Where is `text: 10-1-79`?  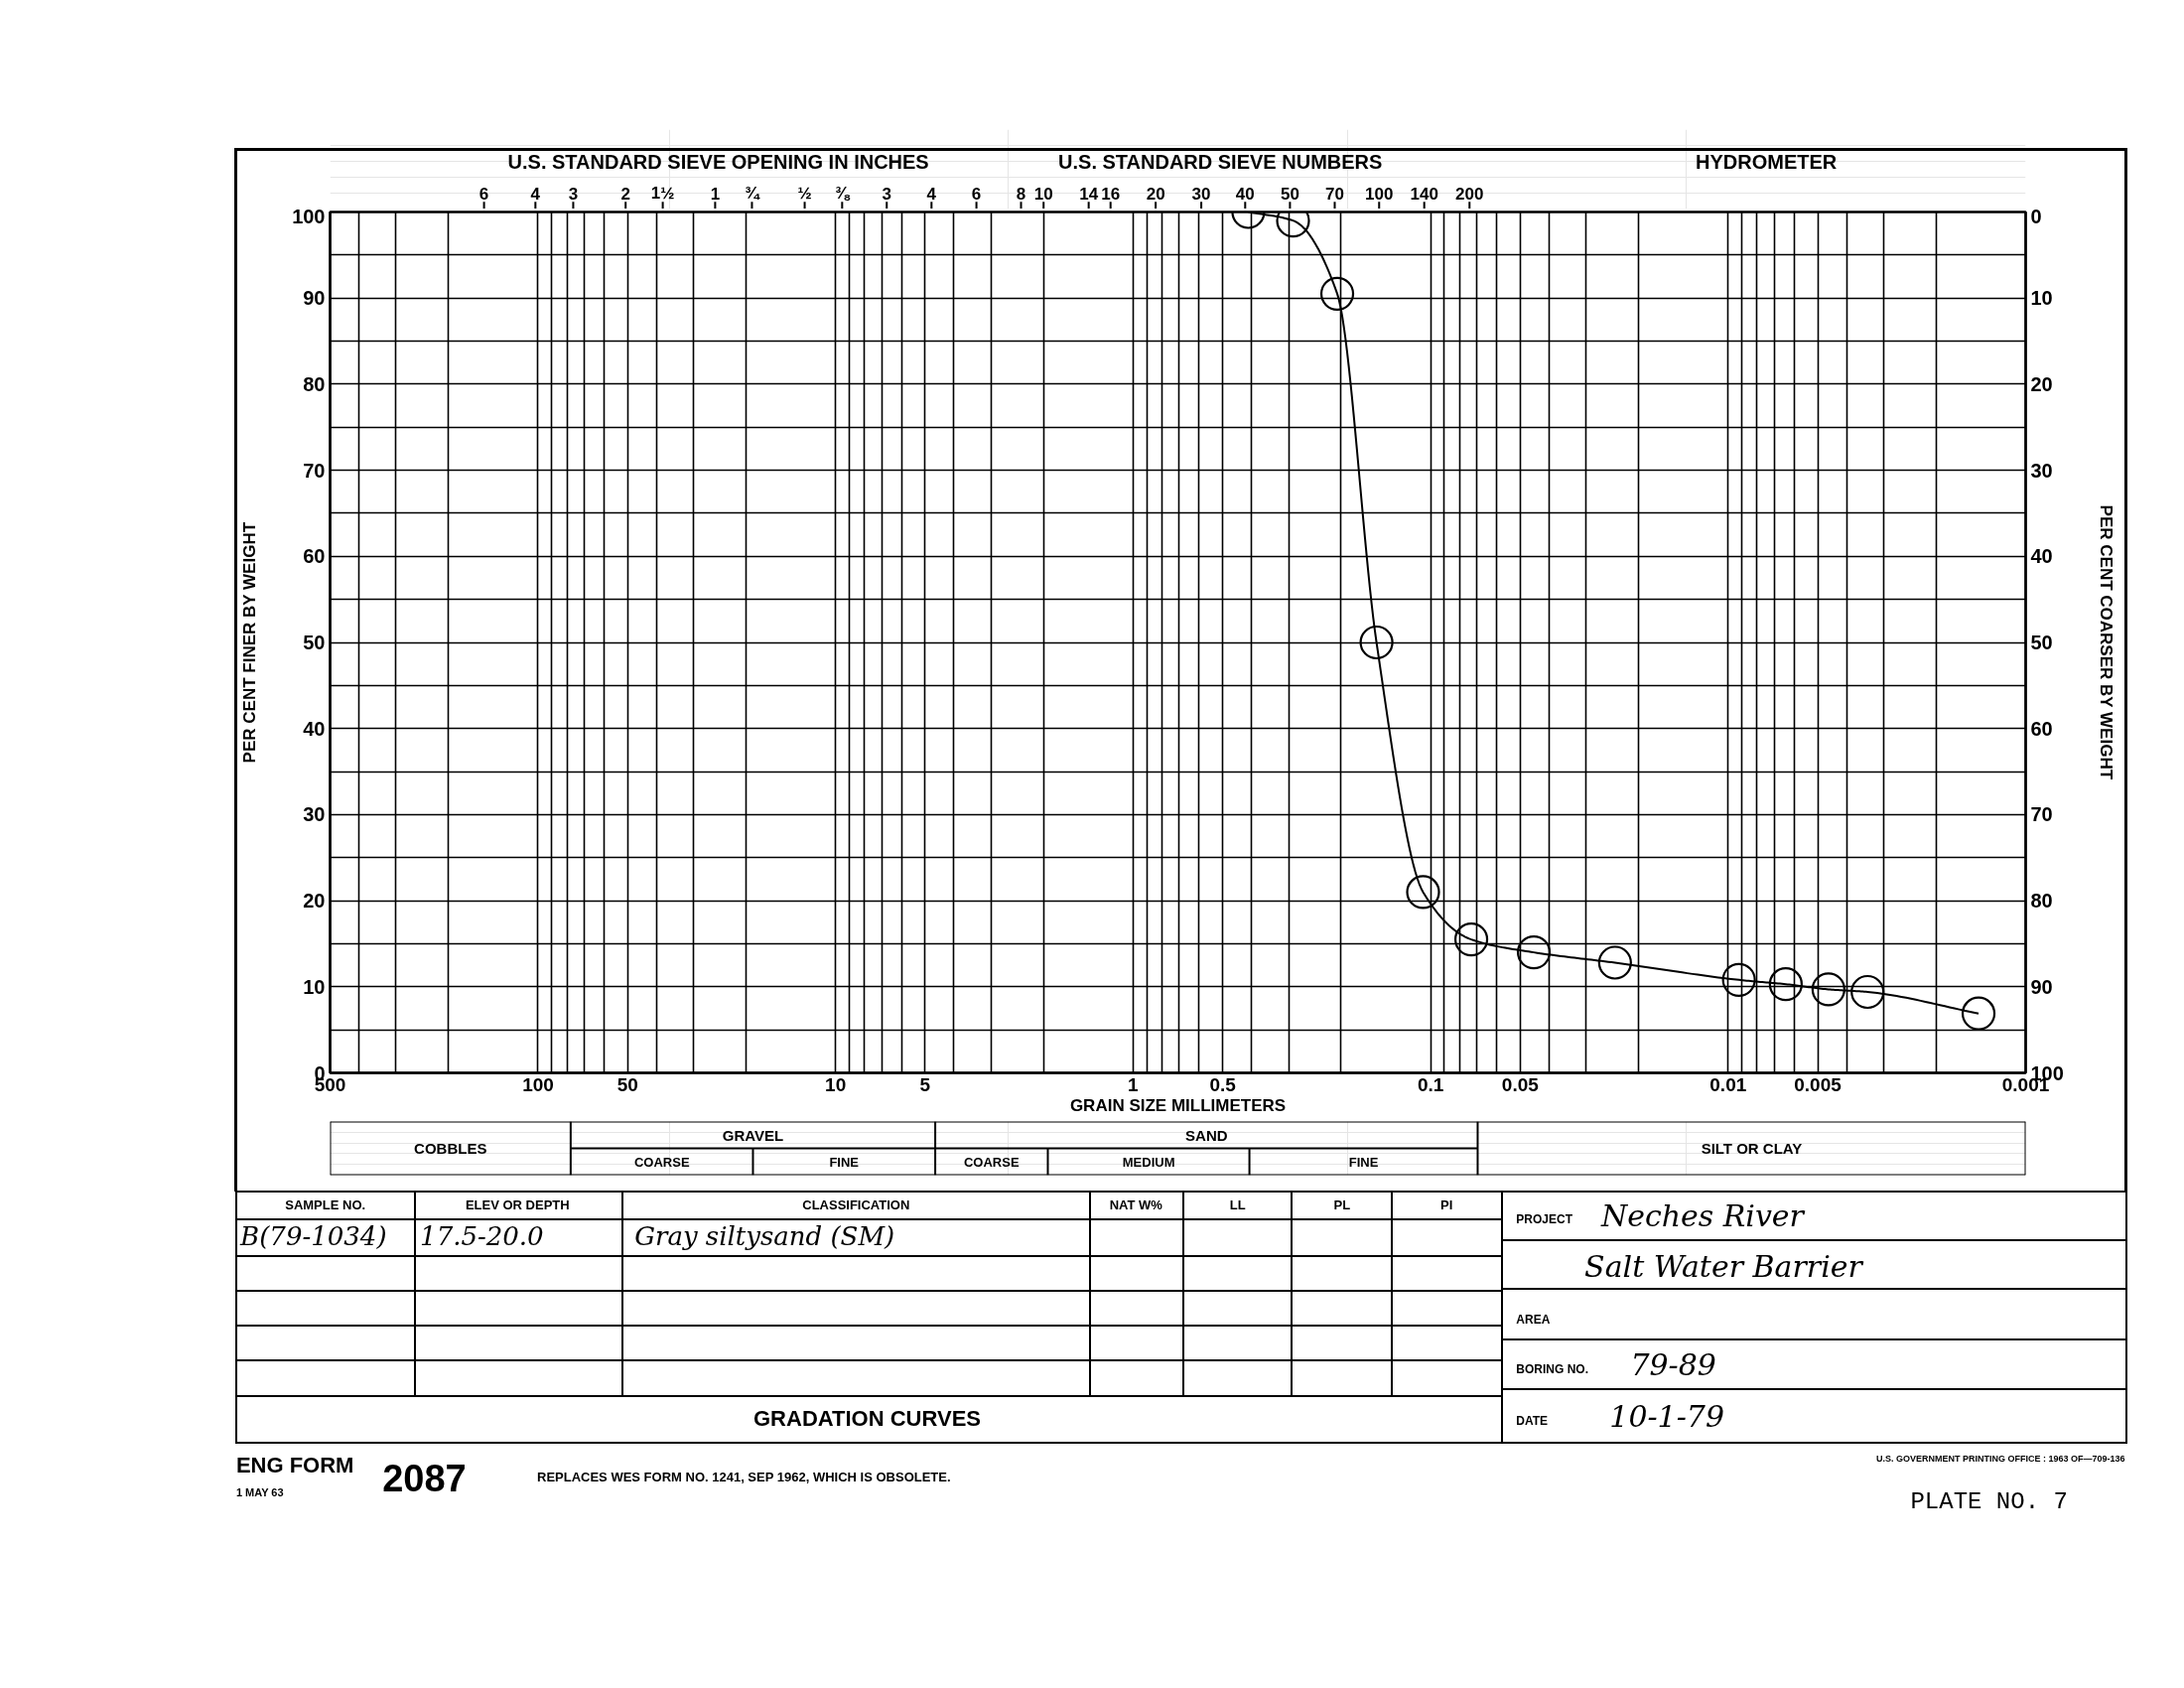 text: 10-1-79 is located at coordinates (1667, 1417).